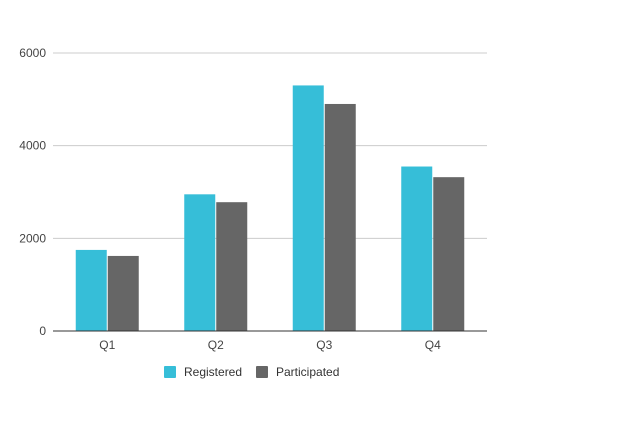  Describe the element at coordinates (107, 345) in the screenshot. I see `x-tick-label: Q1` at that location.